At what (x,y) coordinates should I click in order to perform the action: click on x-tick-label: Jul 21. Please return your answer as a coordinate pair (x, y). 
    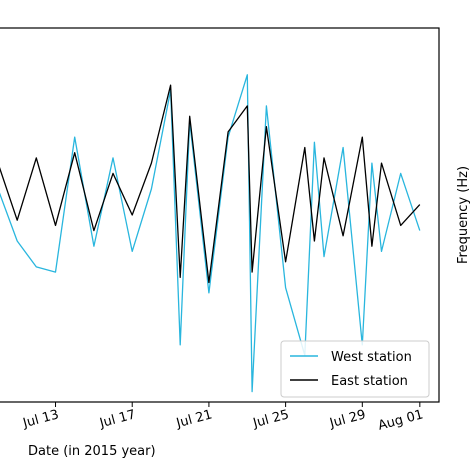
    Looking at the image, I should click on (194, 419).